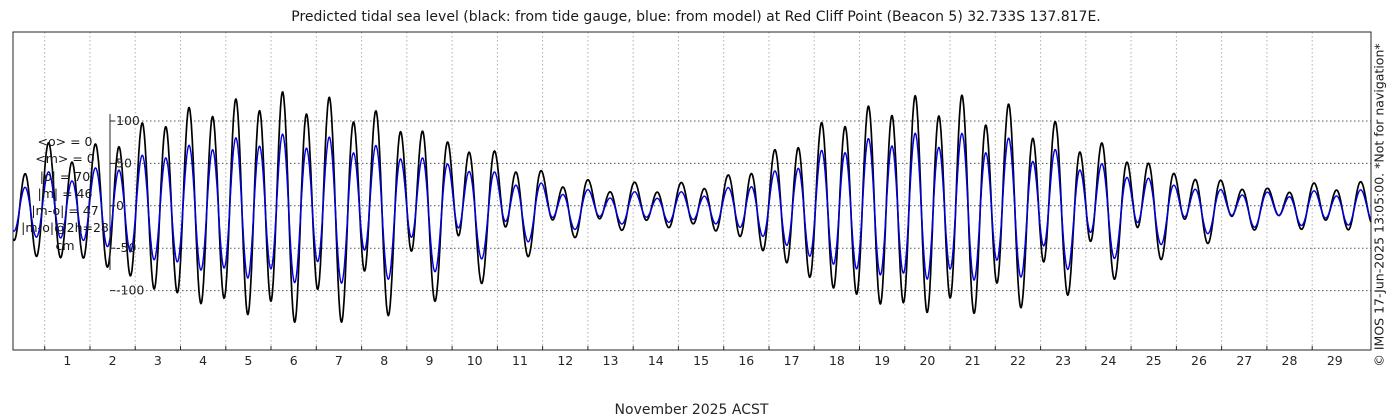  I want to click on x-tick-label: 8, so click(384, 360).